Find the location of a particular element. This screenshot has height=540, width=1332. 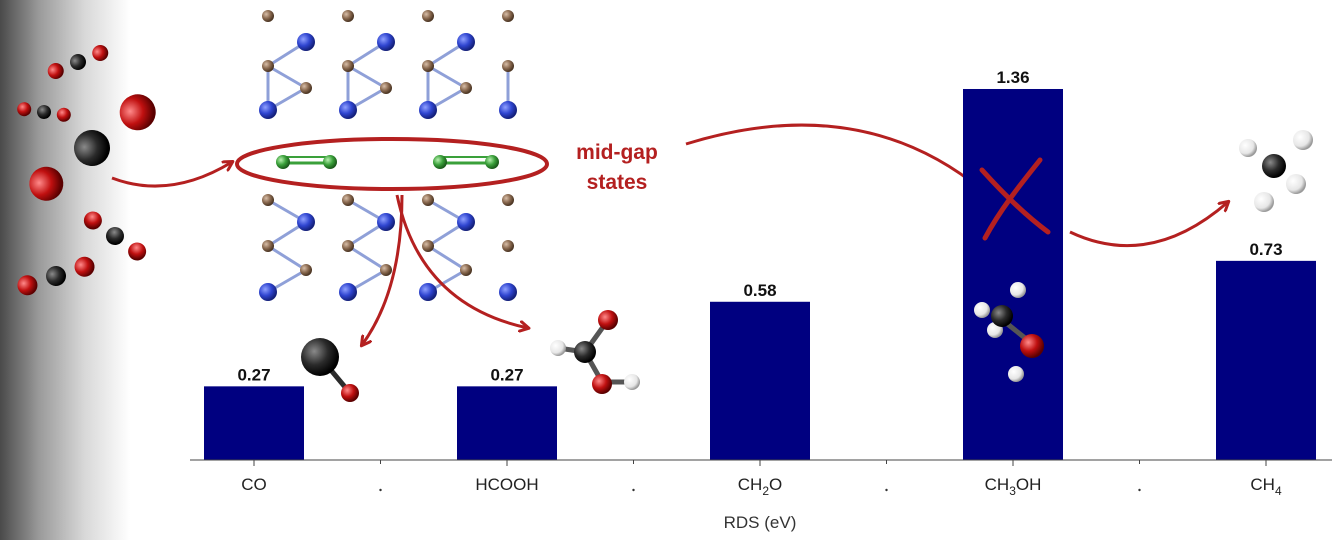

lattice-atoms is located at coordinates (388, 155).